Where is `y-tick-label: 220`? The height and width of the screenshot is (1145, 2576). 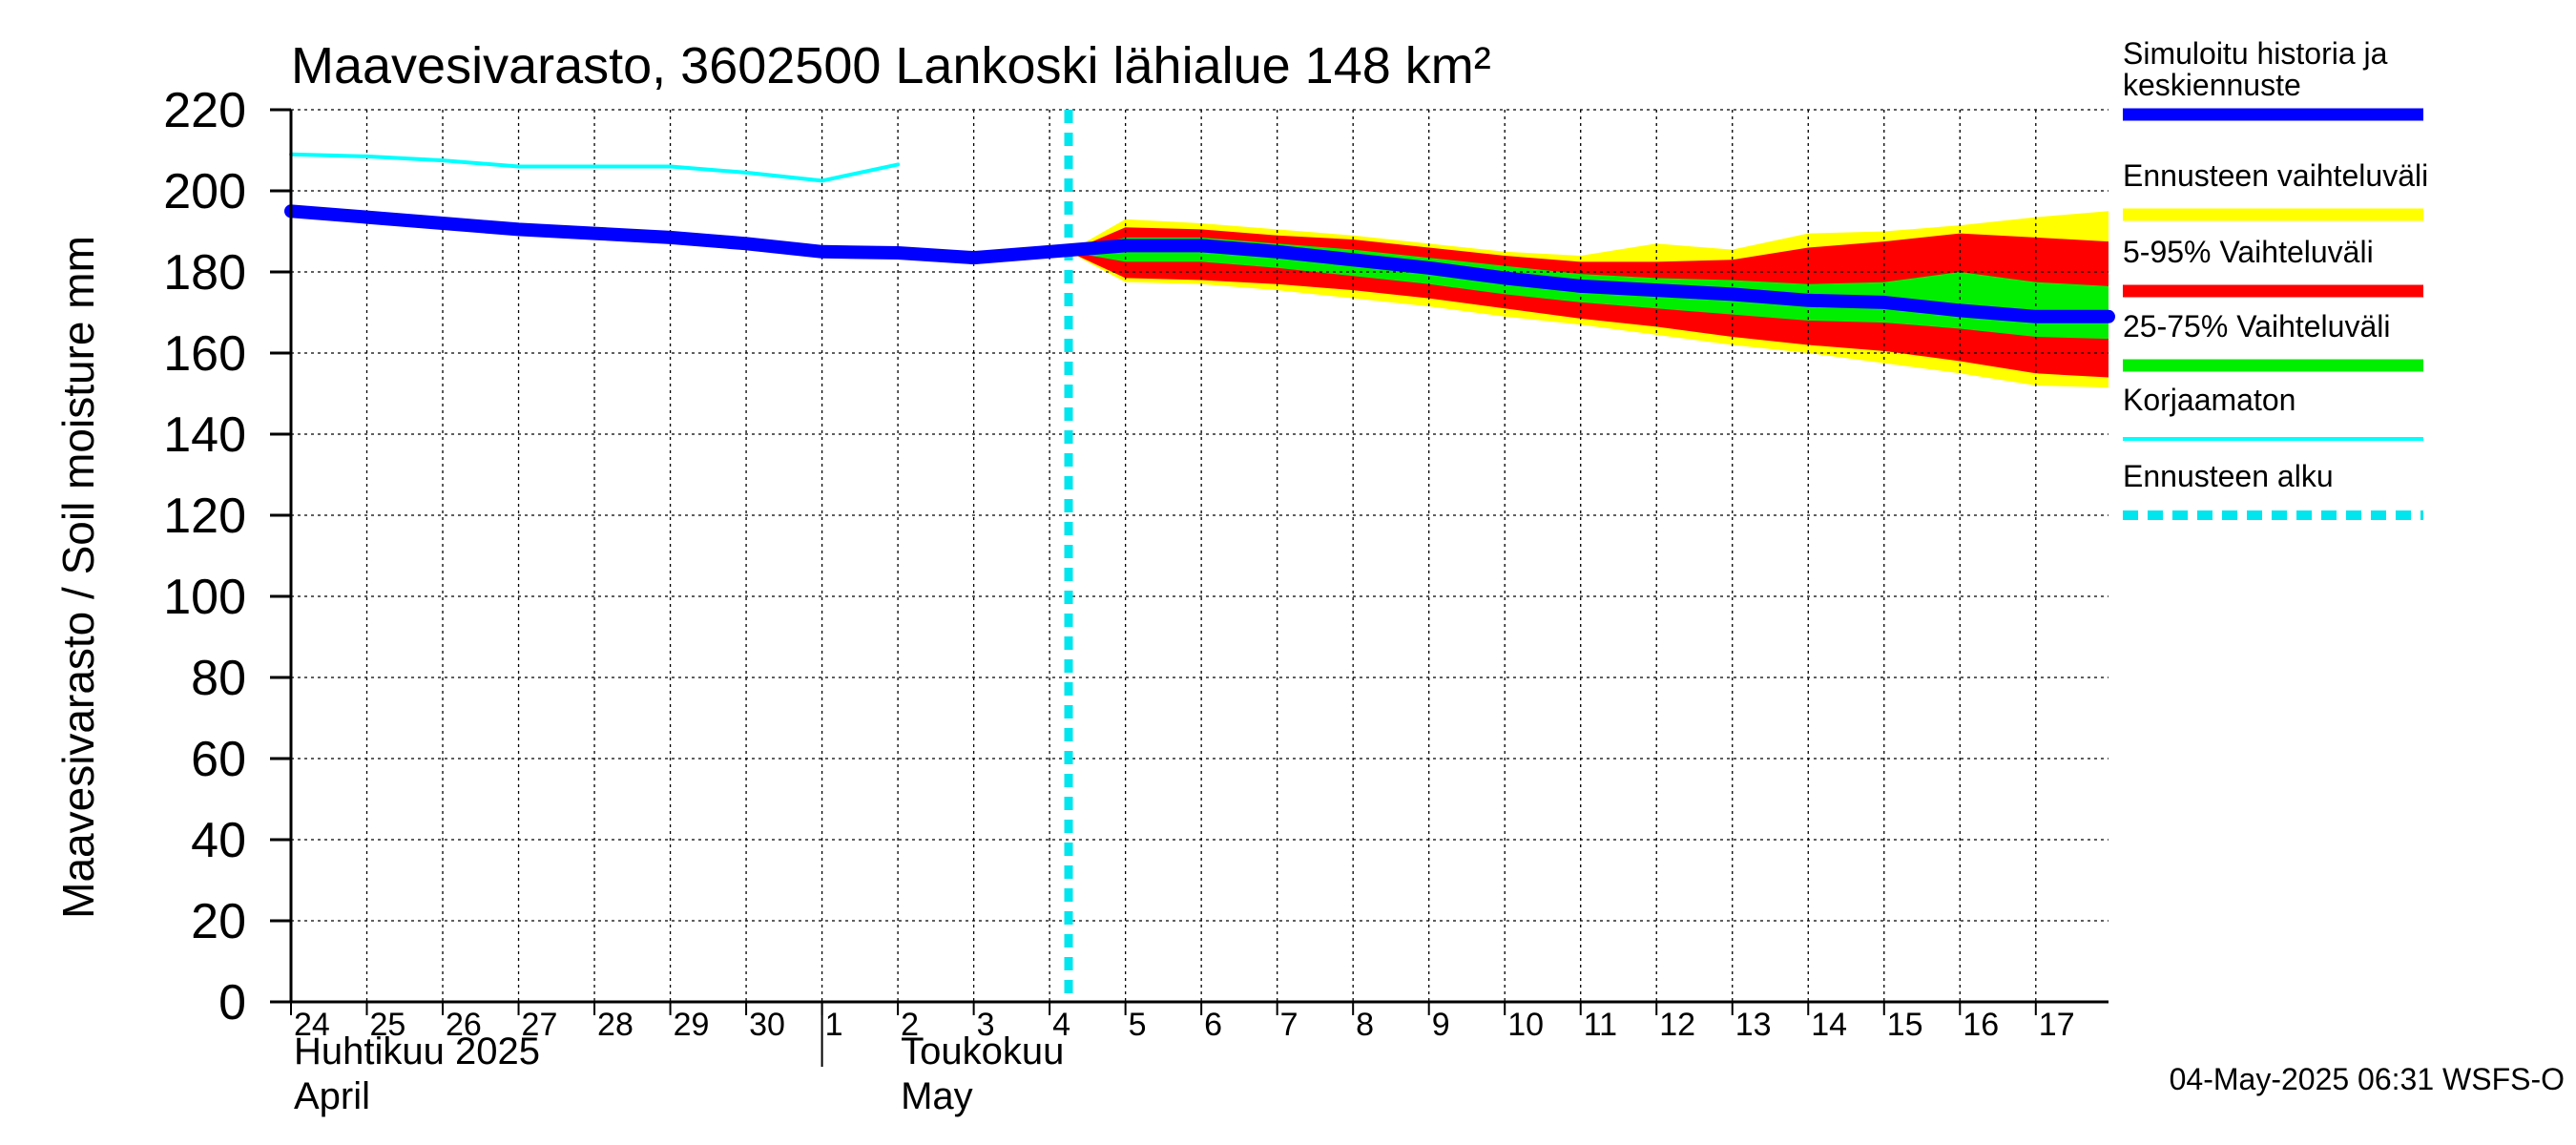
y-tick-label: 220 is located at coordinates (204, 110).